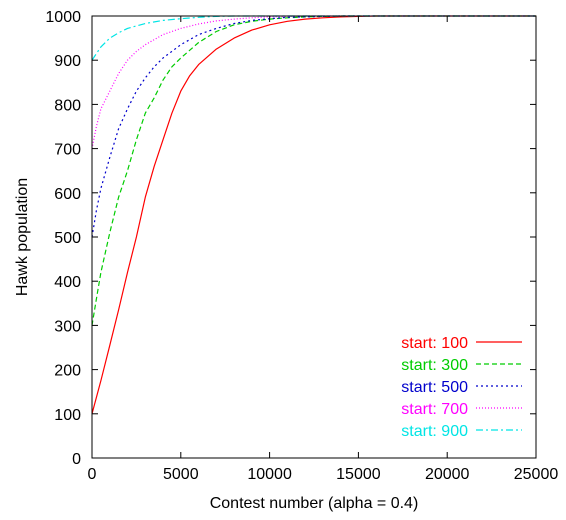  I want to click on legend-label: start: 100, so click(434, 343).